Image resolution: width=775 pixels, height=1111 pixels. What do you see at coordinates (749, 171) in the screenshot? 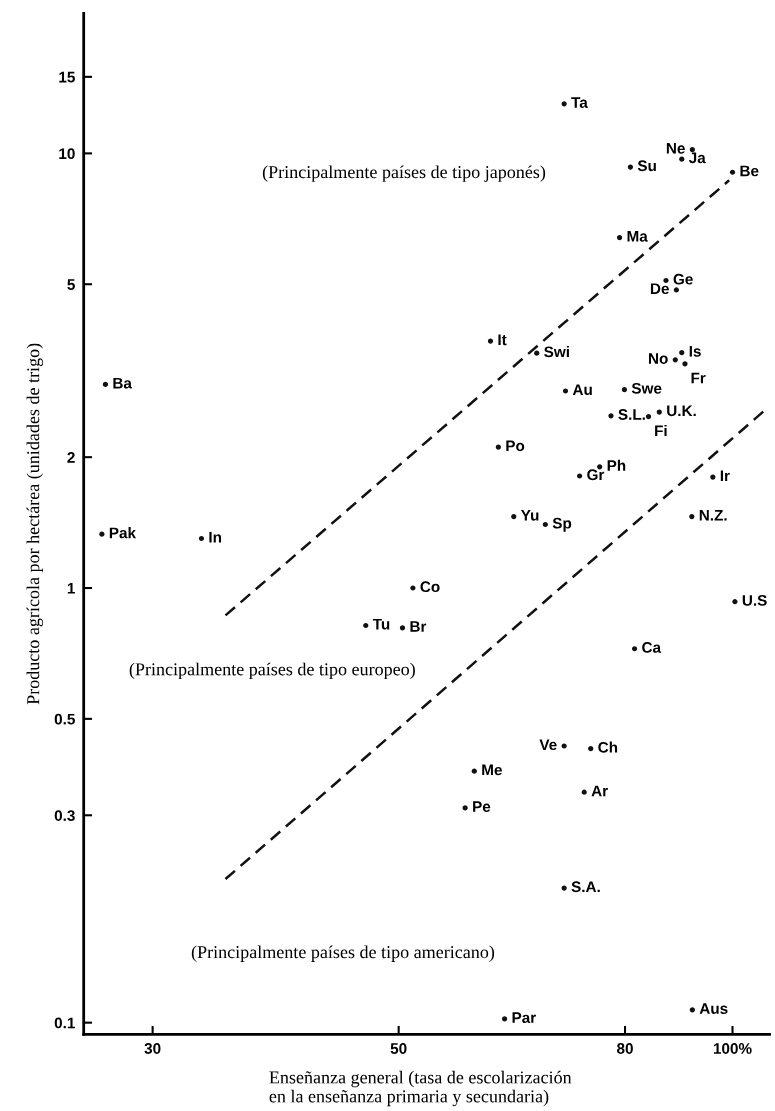
I see `annotation: Be` at bounding box center [749, 171].